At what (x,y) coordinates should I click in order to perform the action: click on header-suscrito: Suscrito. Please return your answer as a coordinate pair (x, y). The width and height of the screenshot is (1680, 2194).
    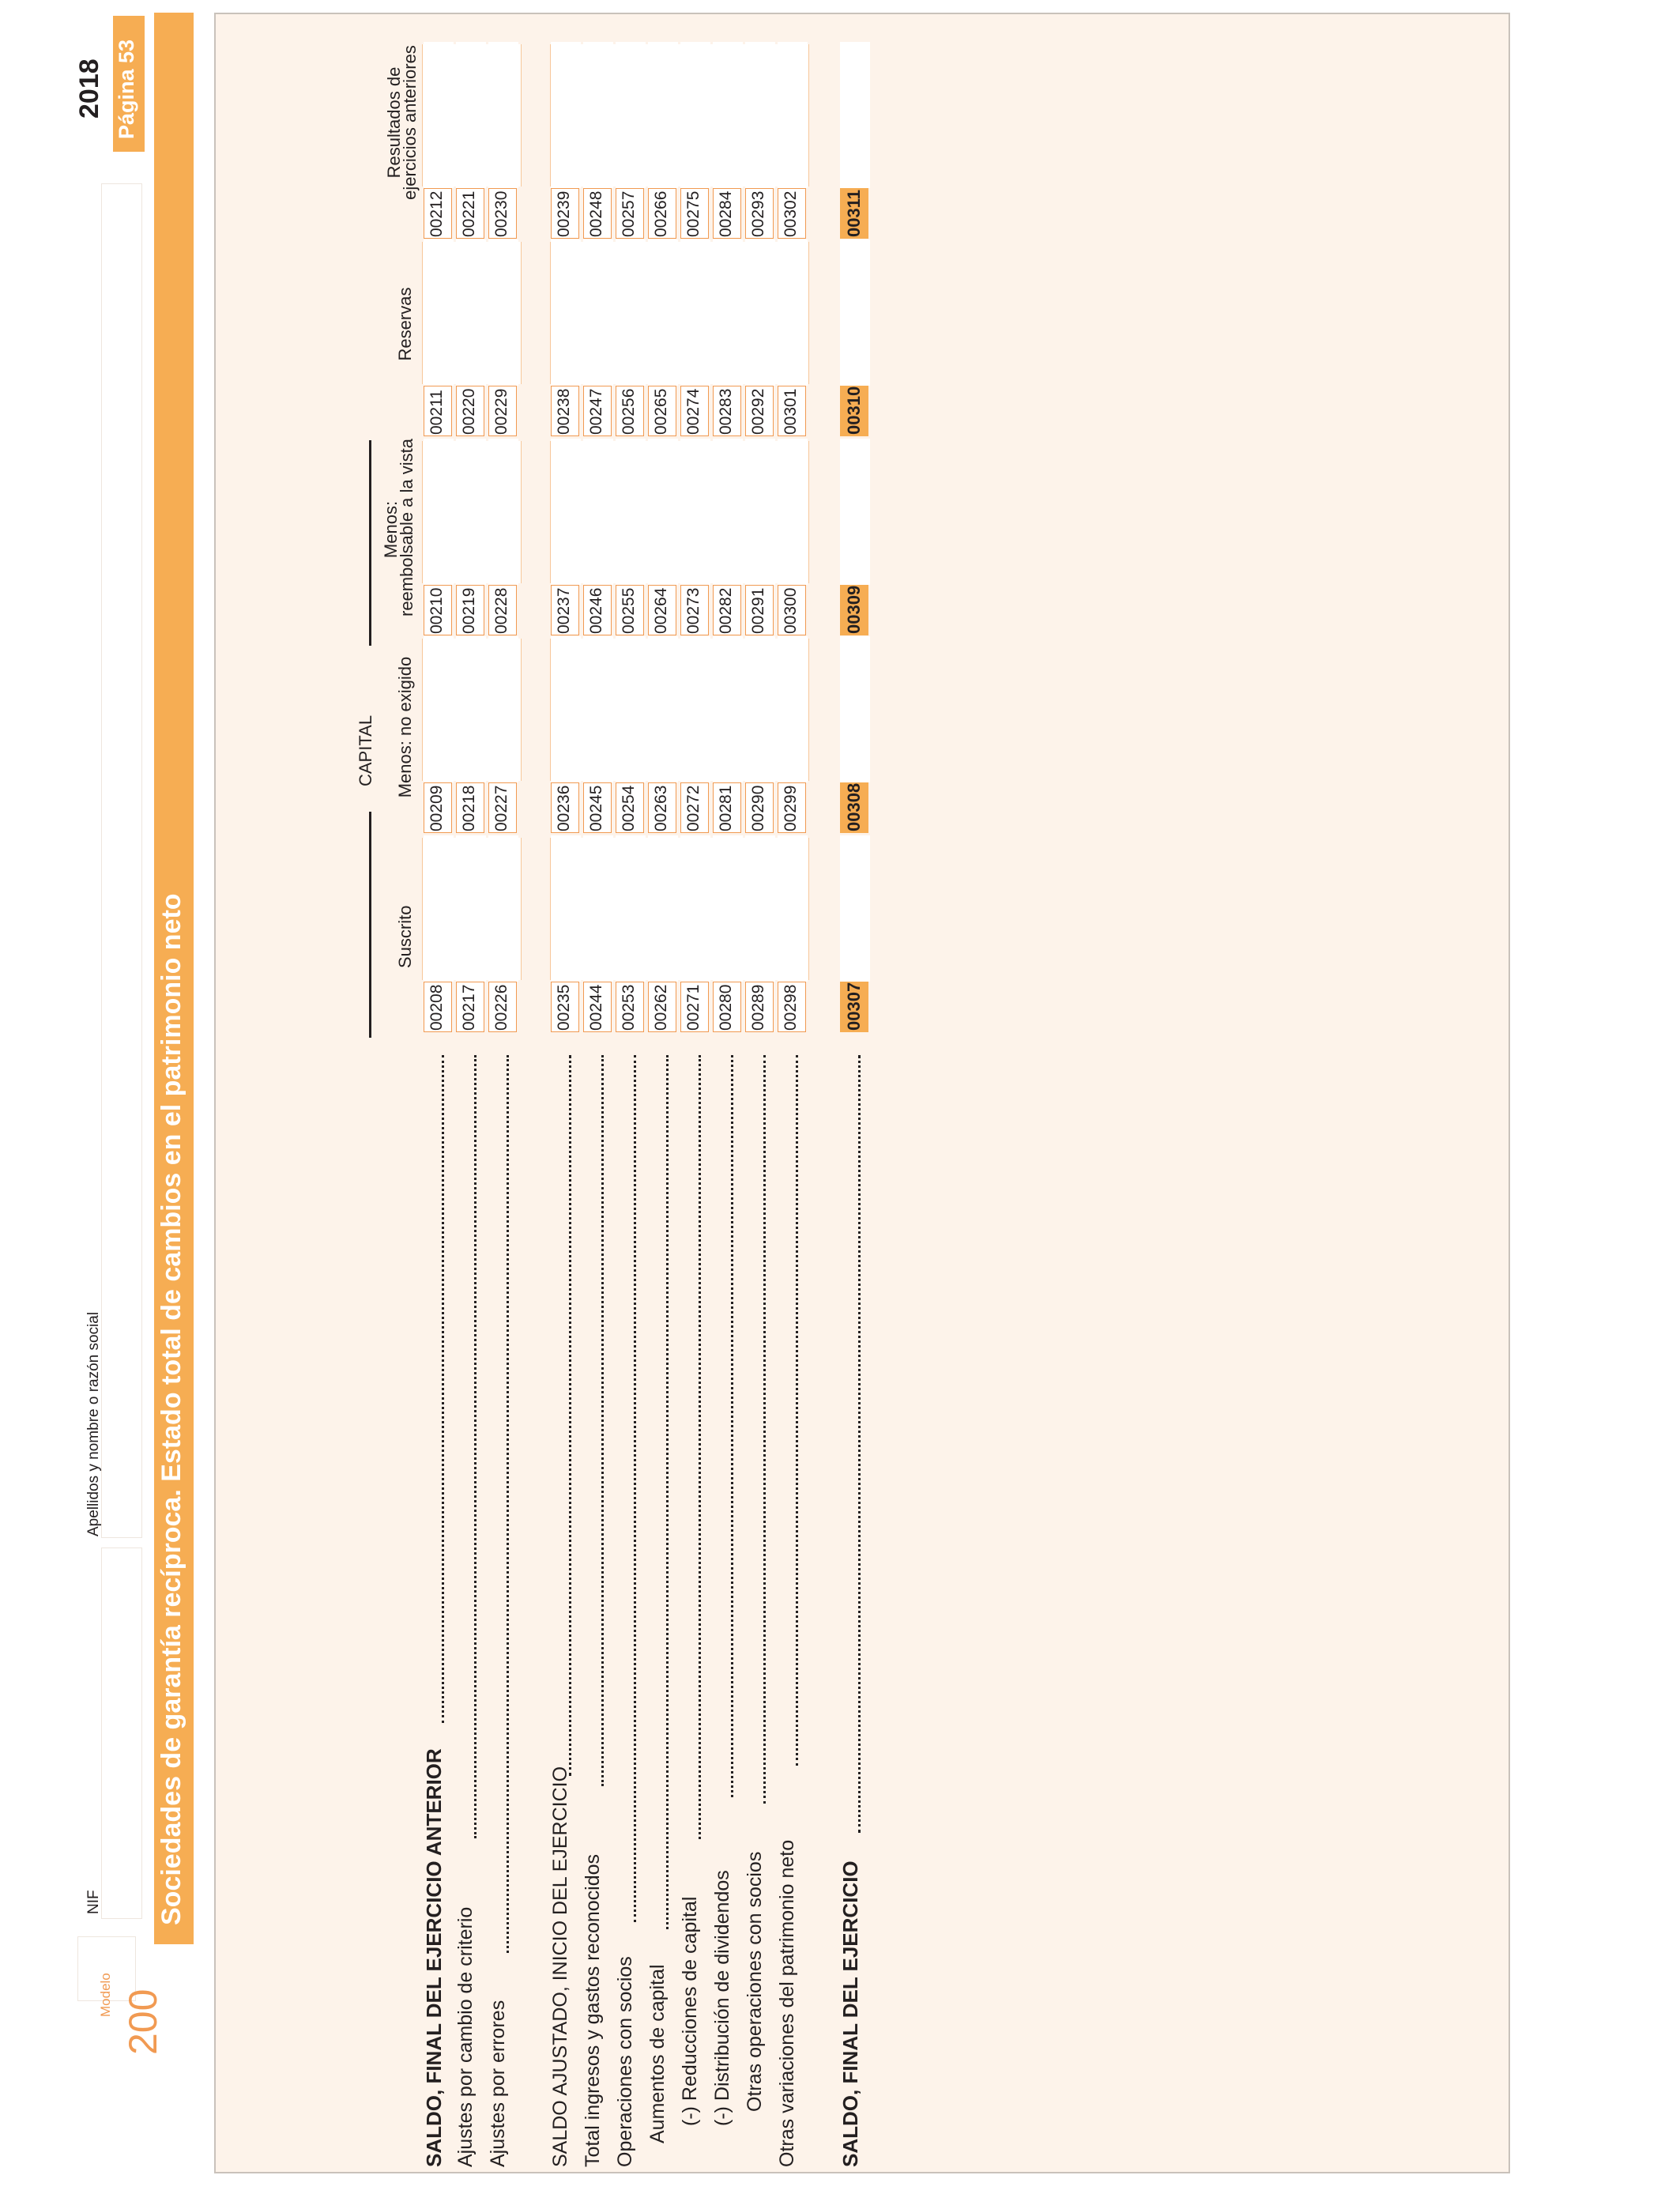
    Looking at the image, I should click on (405, 937).